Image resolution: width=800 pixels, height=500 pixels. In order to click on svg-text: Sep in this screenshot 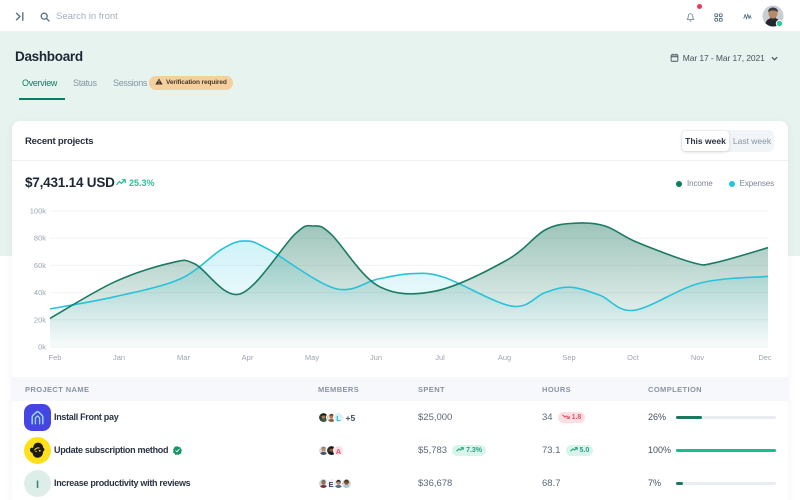, I will do `click(568, 357)`.